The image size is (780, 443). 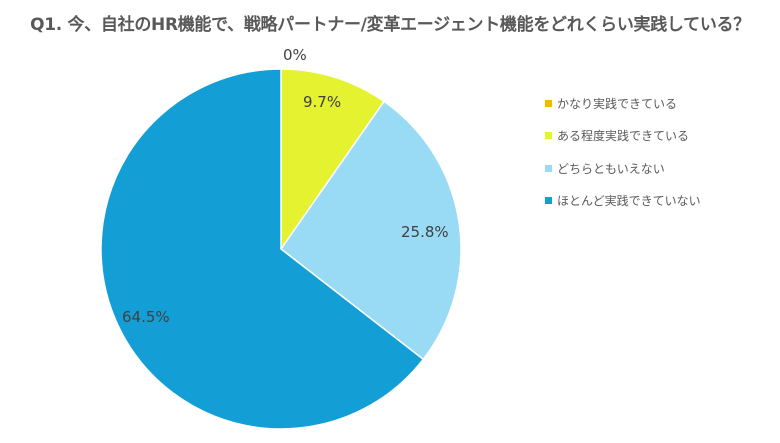 I want to click on data-label-3: 64.5%, so click(x=146, y=317).